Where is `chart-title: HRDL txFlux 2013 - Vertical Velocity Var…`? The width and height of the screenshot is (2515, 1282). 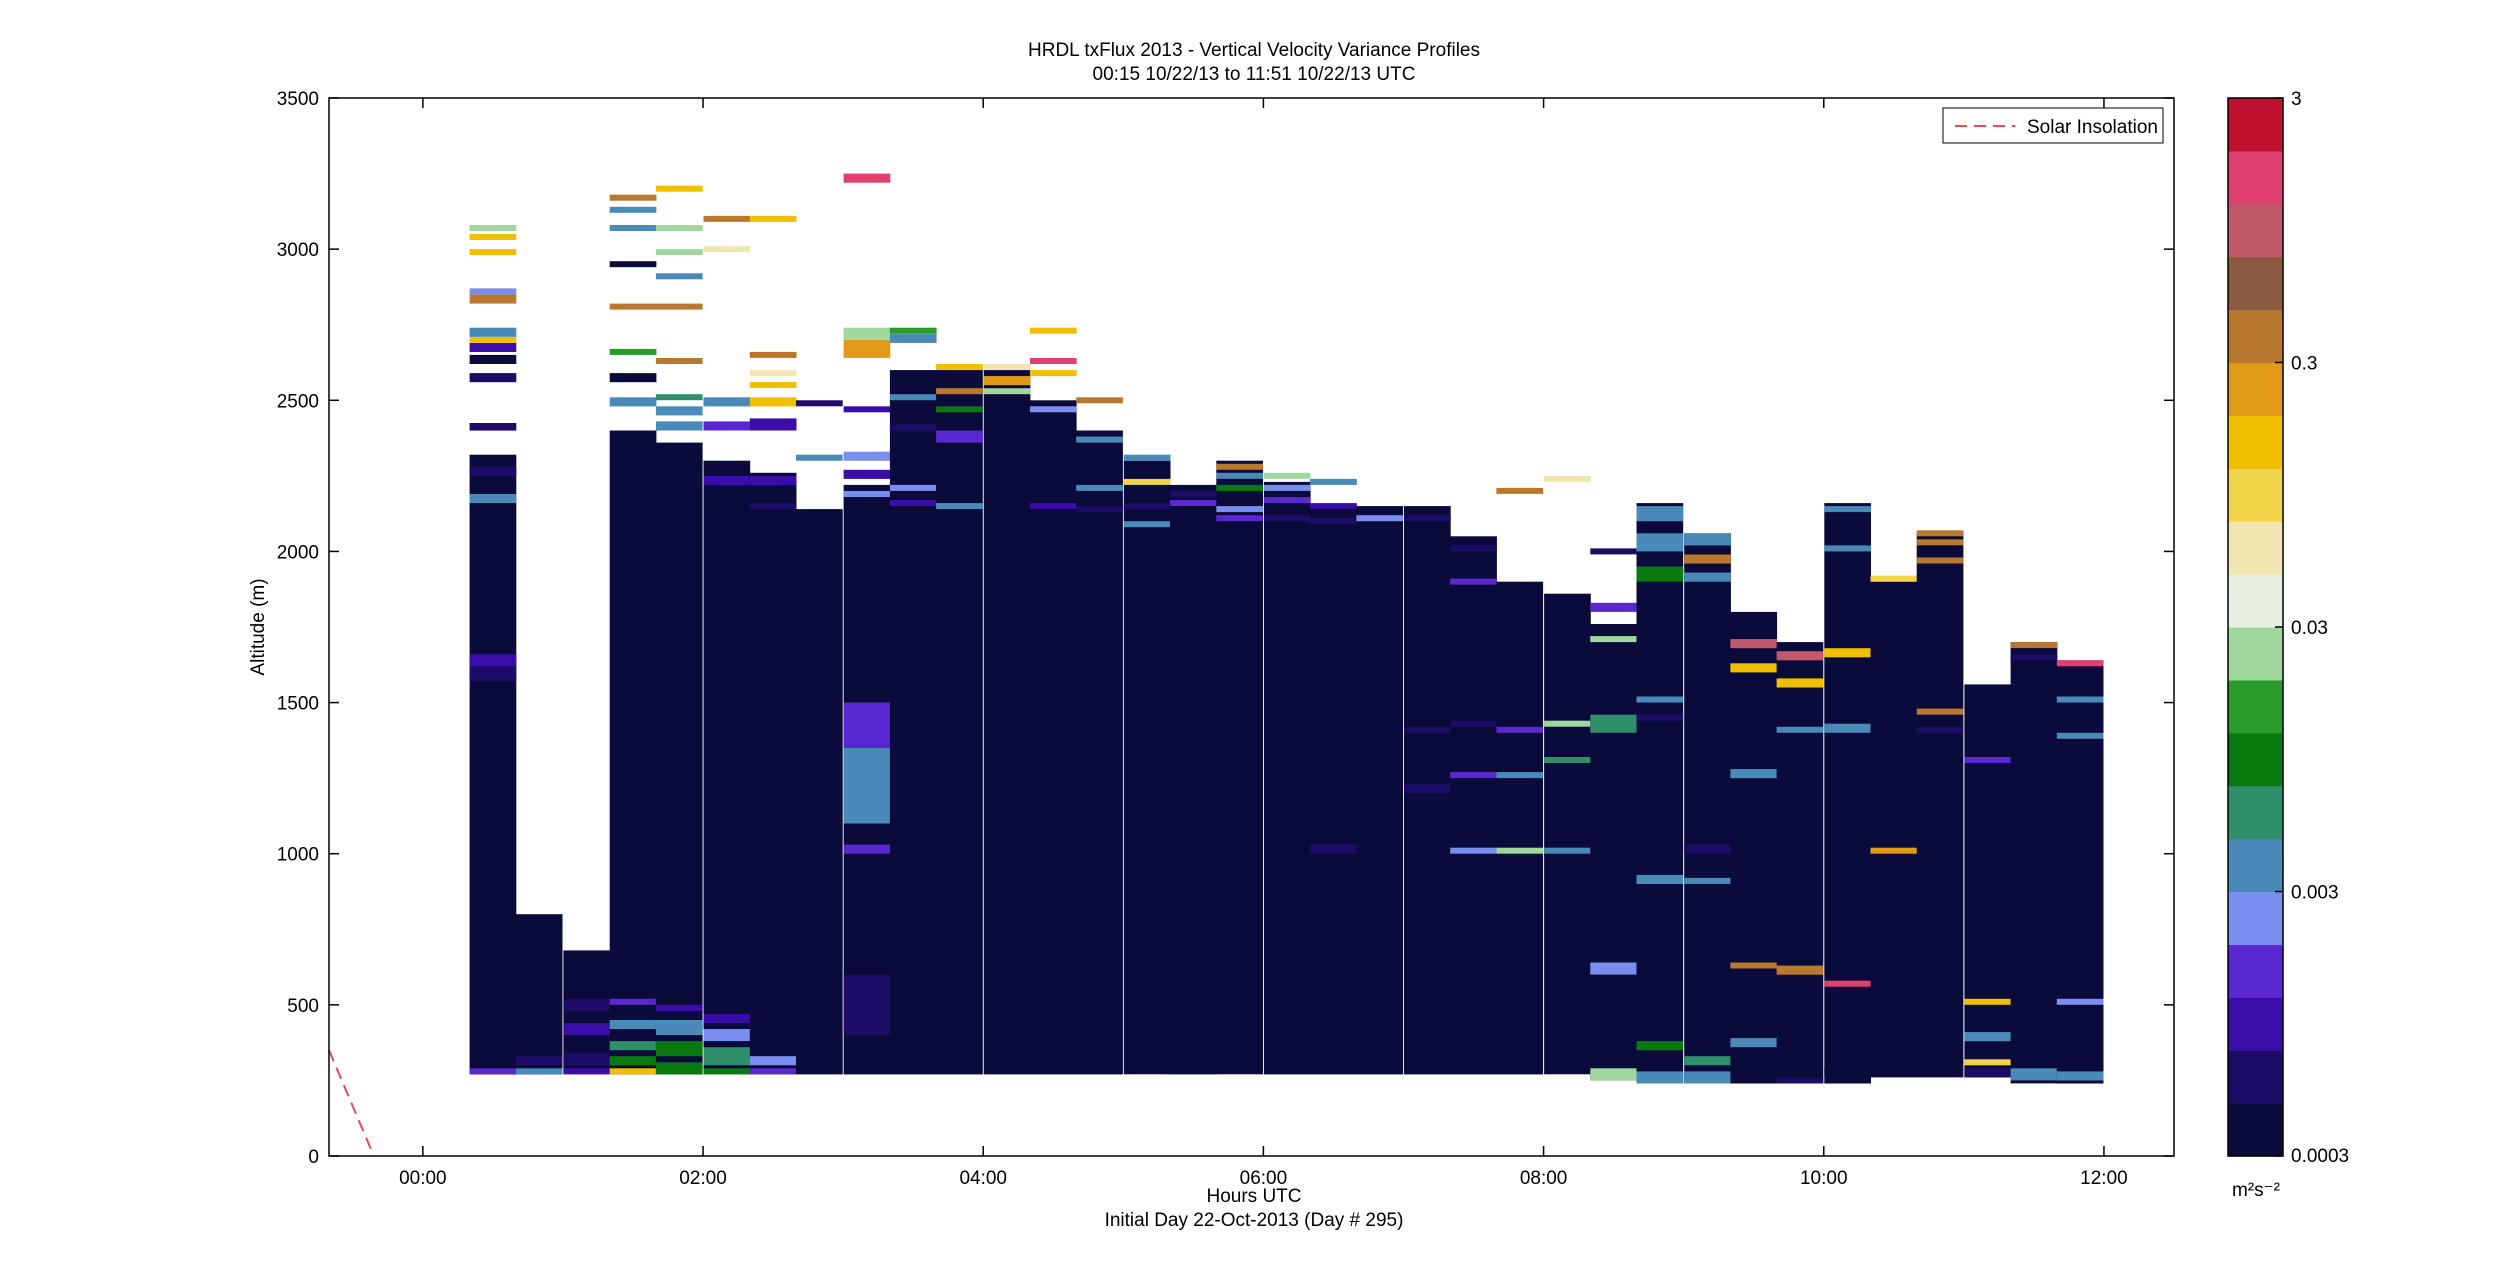 chart-title: HRDL txFlux 2013 - Vertical Velocity Var… is located at coordinates (1254, 50).